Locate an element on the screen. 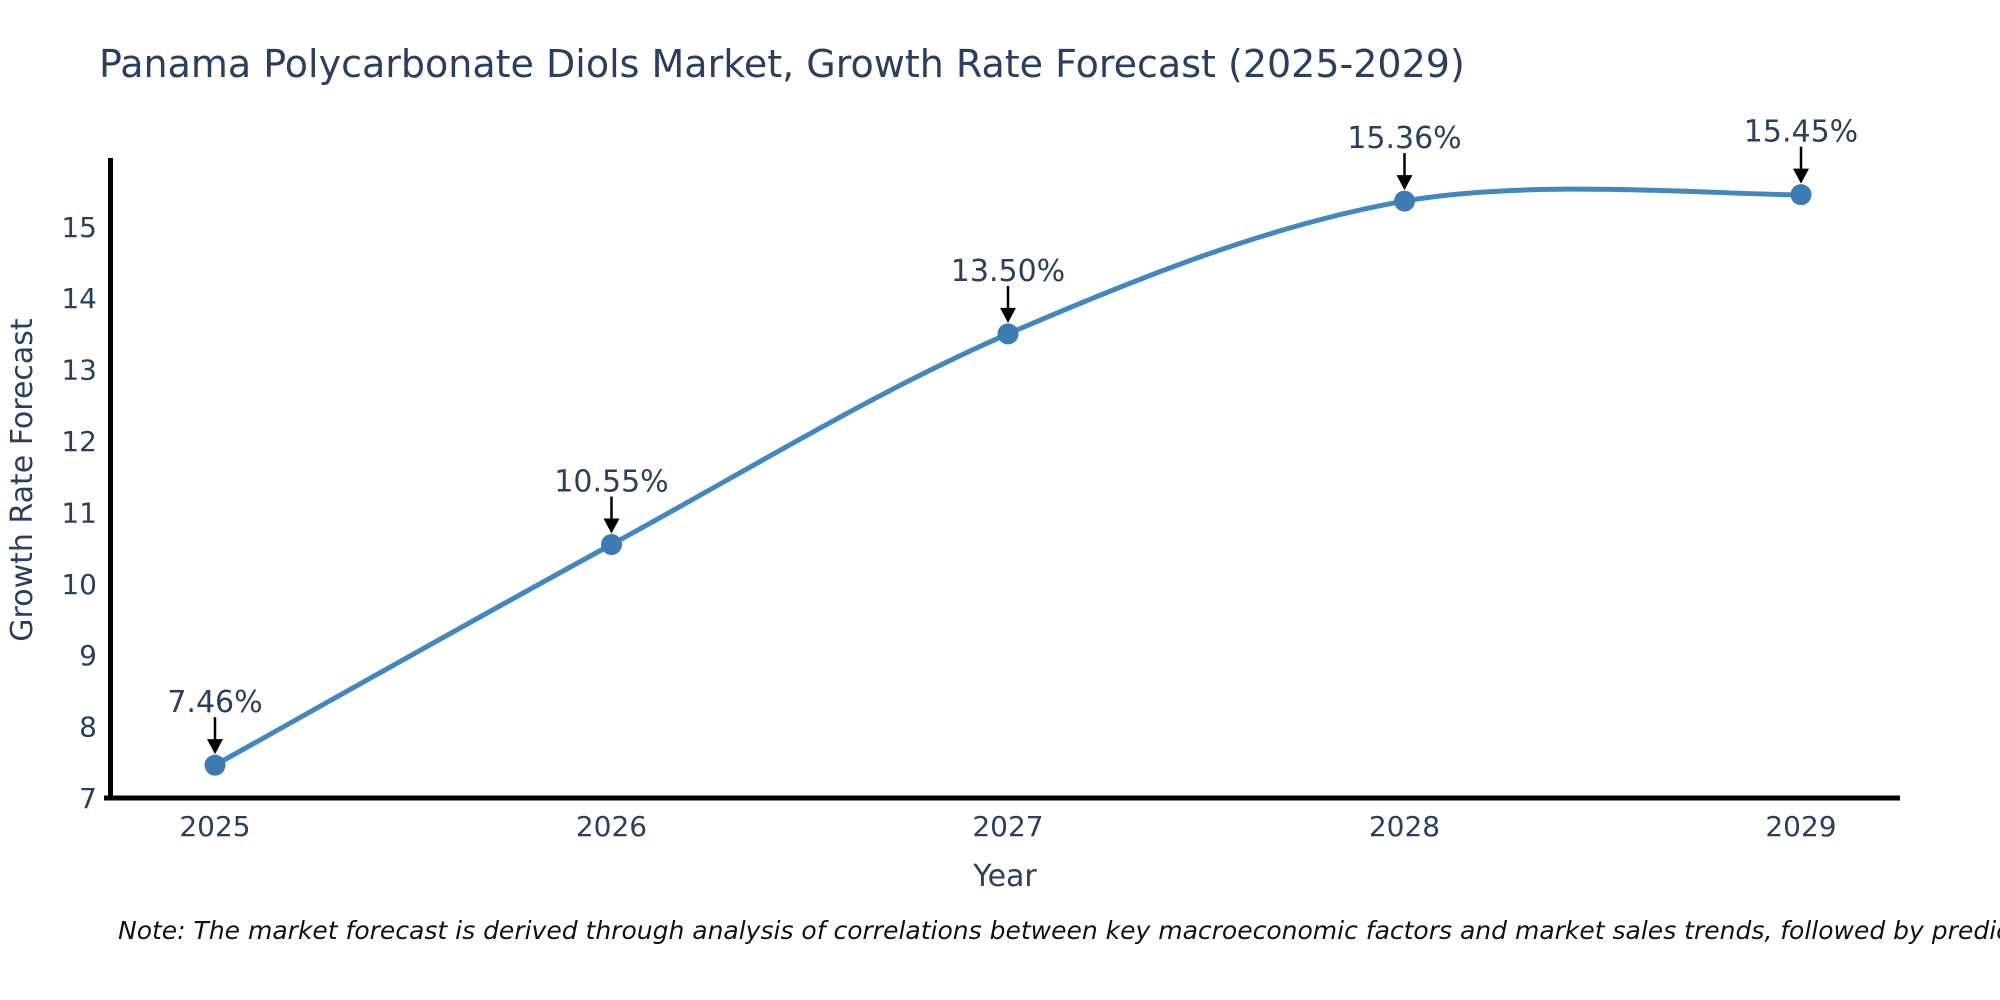 Image resolution: width=2000 pixels, height=1000 pixels. x-tick-label: 2025 is located at coordinates (214, 826).